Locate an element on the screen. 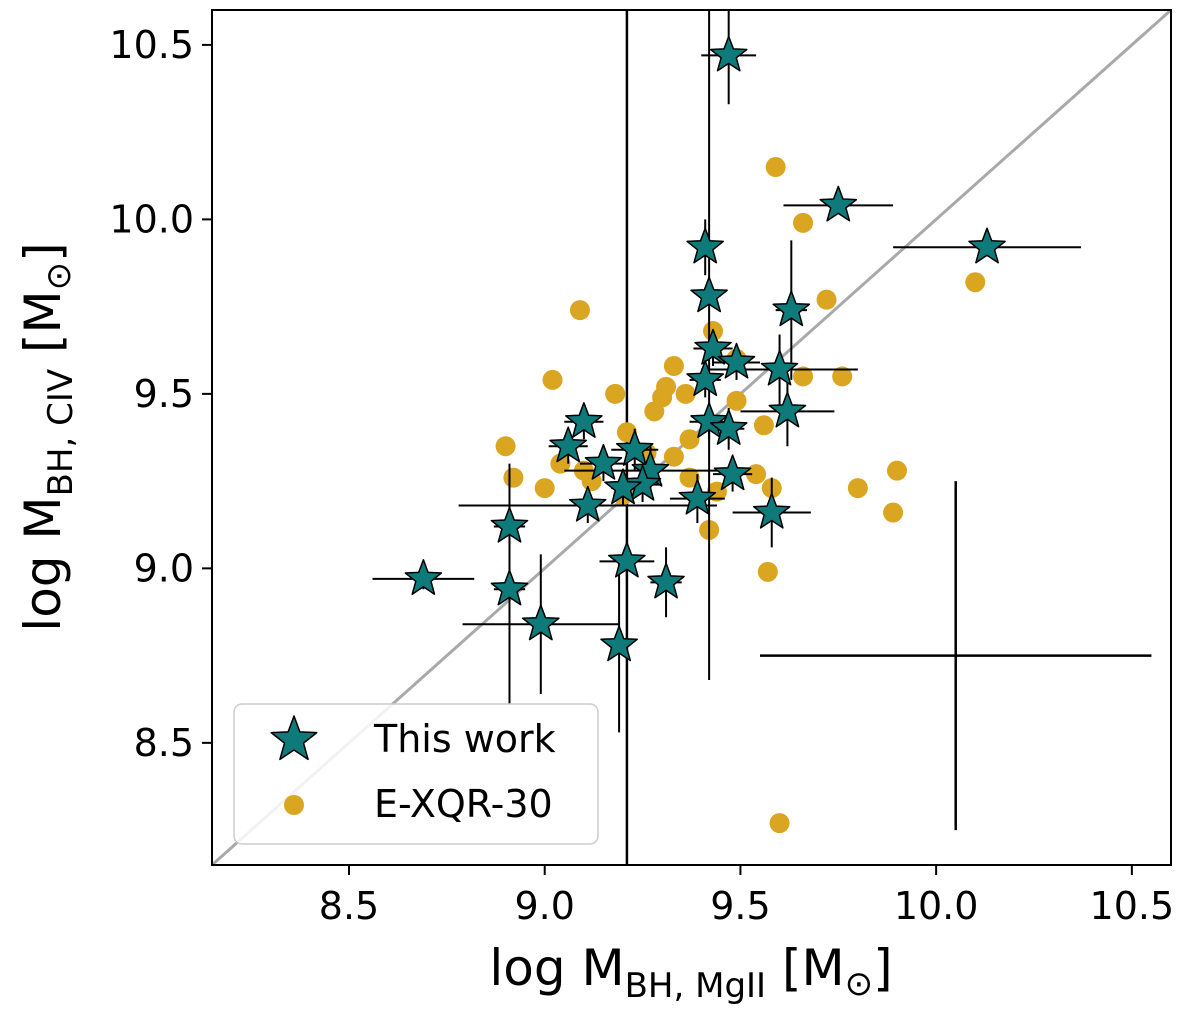 This screenshot has height=1017, width=1200. y-tick-label: 9.0 is located at coordinates (164, 568).